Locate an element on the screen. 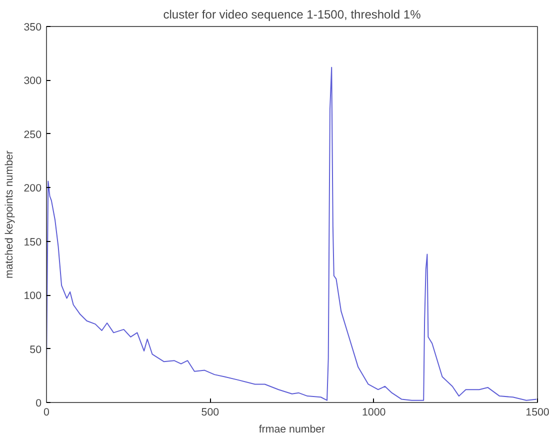 This screenshot has height=442, width=549. y-tick-label: 300 is located at coordinates (33, 81).